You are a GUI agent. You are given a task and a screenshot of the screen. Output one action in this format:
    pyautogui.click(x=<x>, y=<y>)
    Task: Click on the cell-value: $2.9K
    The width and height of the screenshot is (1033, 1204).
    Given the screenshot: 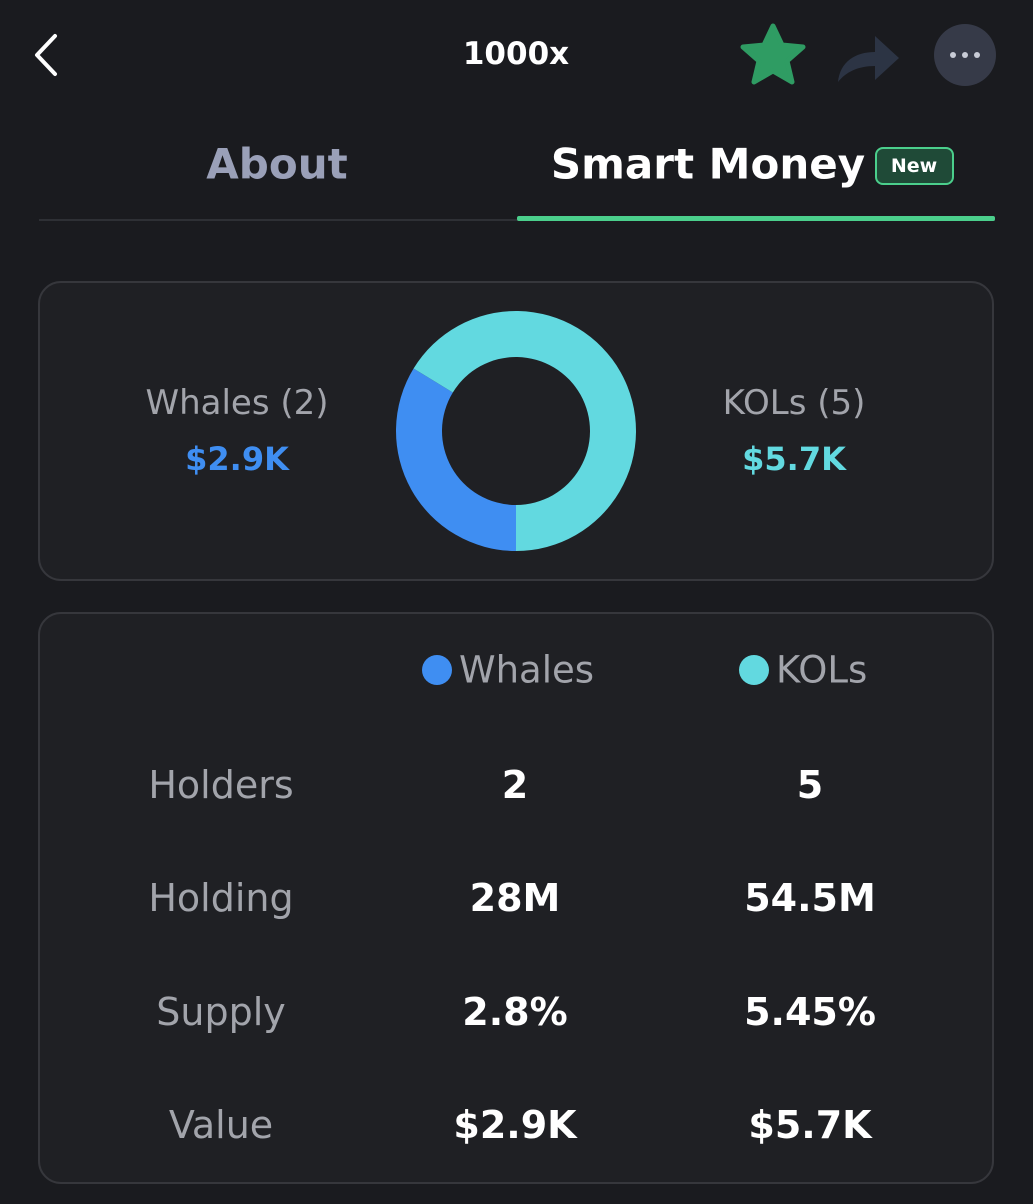 What is the action you would take?
    pyautogui.click(x=515, y=1125)
    